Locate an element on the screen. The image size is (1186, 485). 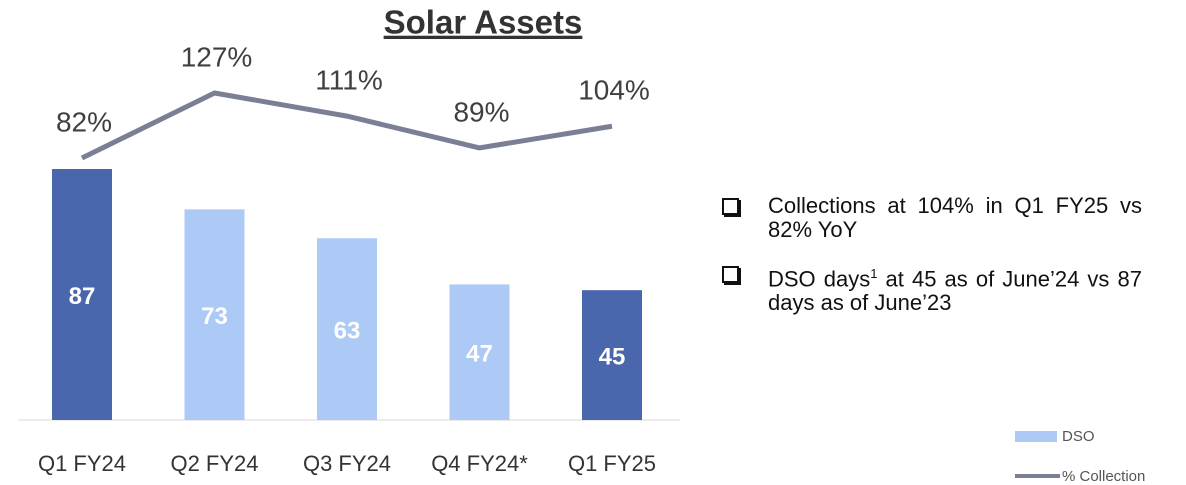
chart-title: Solar Assets is located at coordinates (483, 22).